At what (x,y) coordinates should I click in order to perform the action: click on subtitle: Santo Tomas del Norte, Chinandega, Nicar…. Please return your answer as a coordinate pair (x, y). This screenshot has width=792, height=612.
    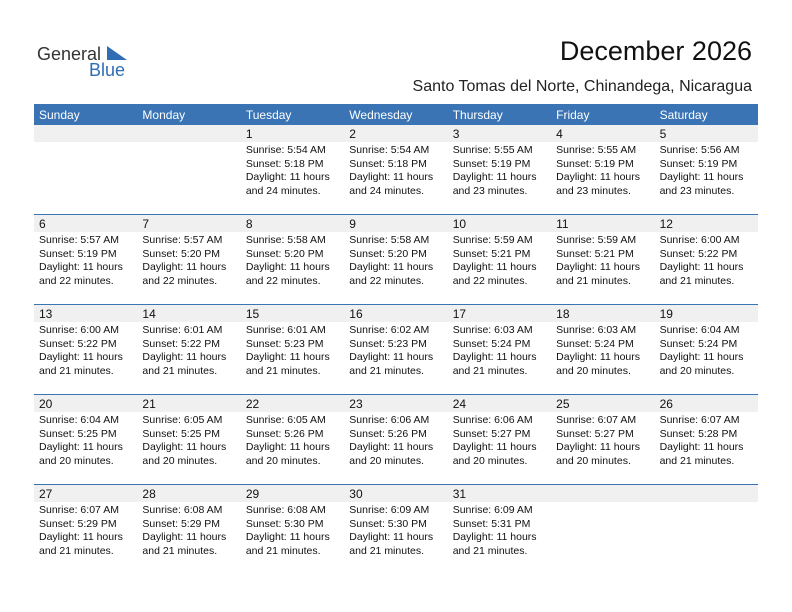
    Looking at the image, I should click on (582, 86).